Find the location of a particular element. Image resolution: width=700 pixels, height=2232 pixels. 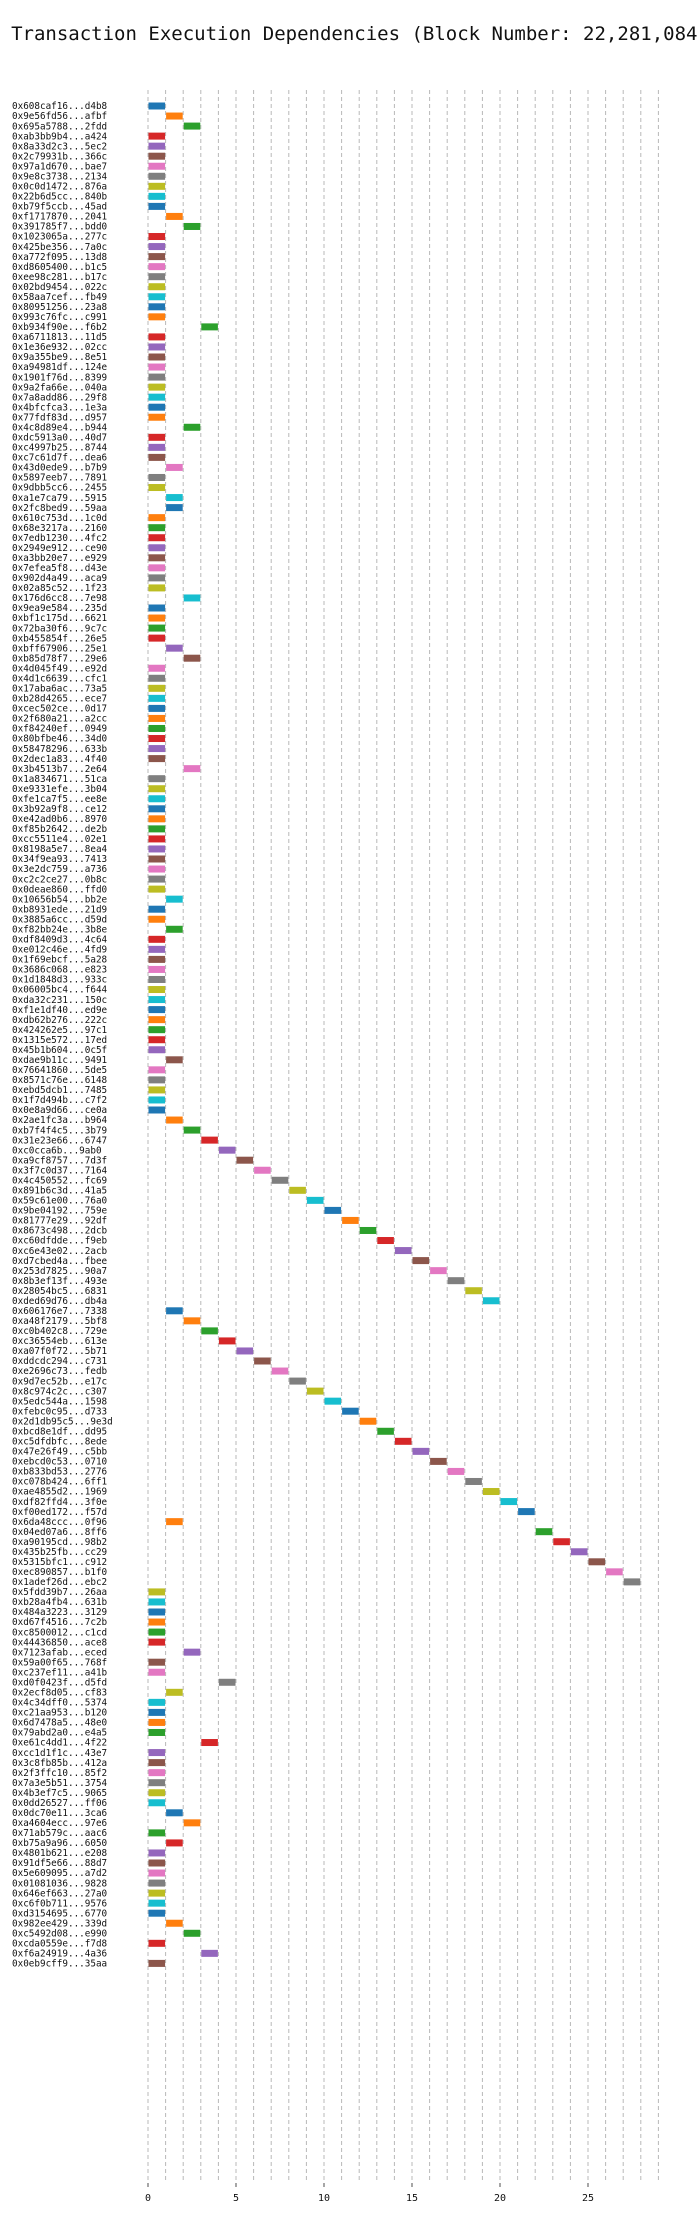

y-tick-label: 0x3686c068...e823 is located at coordinates (59, 970).